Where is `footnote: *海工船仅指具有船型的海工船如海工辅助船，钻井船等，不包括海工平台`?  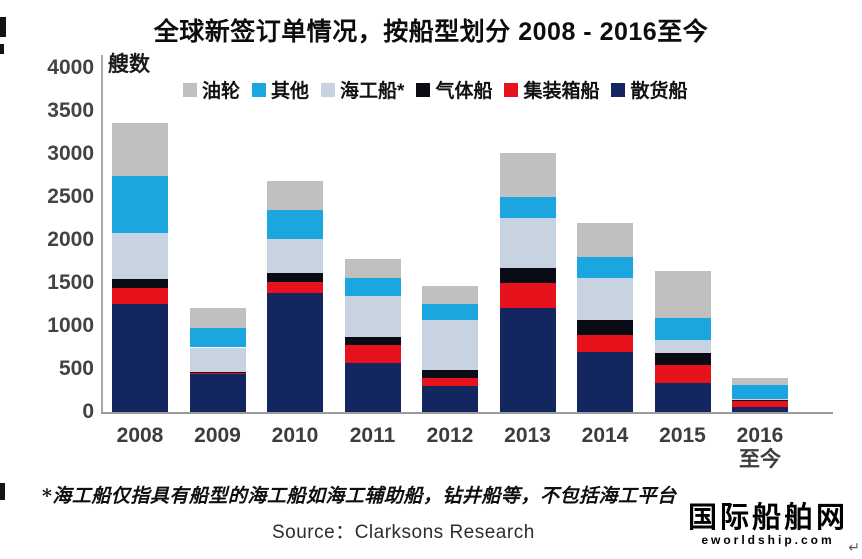
footnote: *海工船仅指具有船型的海工船如海工辅助船，钻井船等，不包括海工平台 is located at coordinates (359, 496).